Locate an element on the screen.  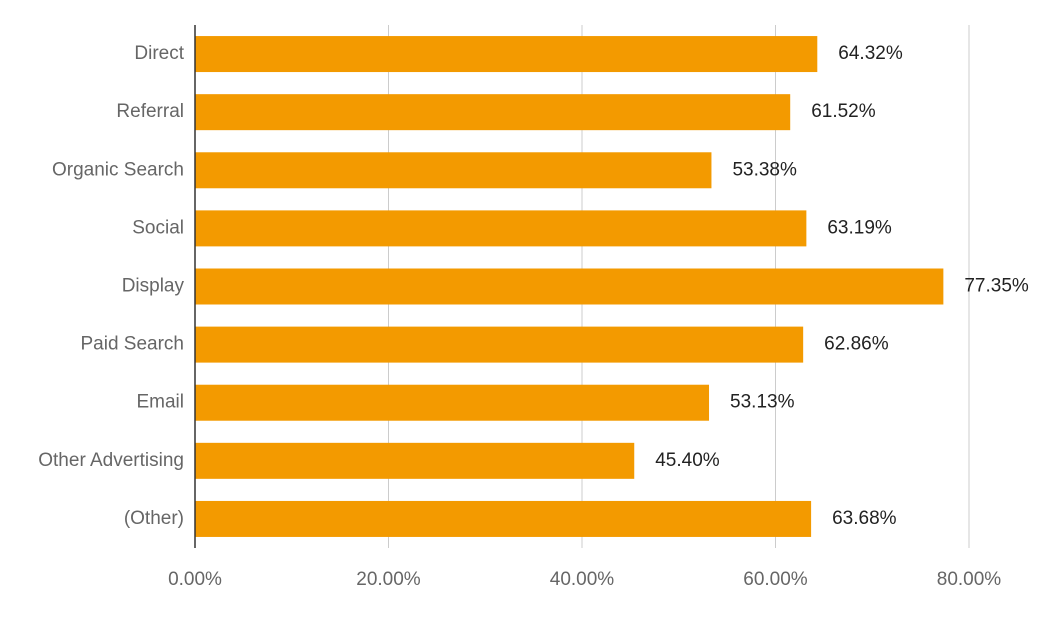
category-label: Email is located at coordinates (160, 402).